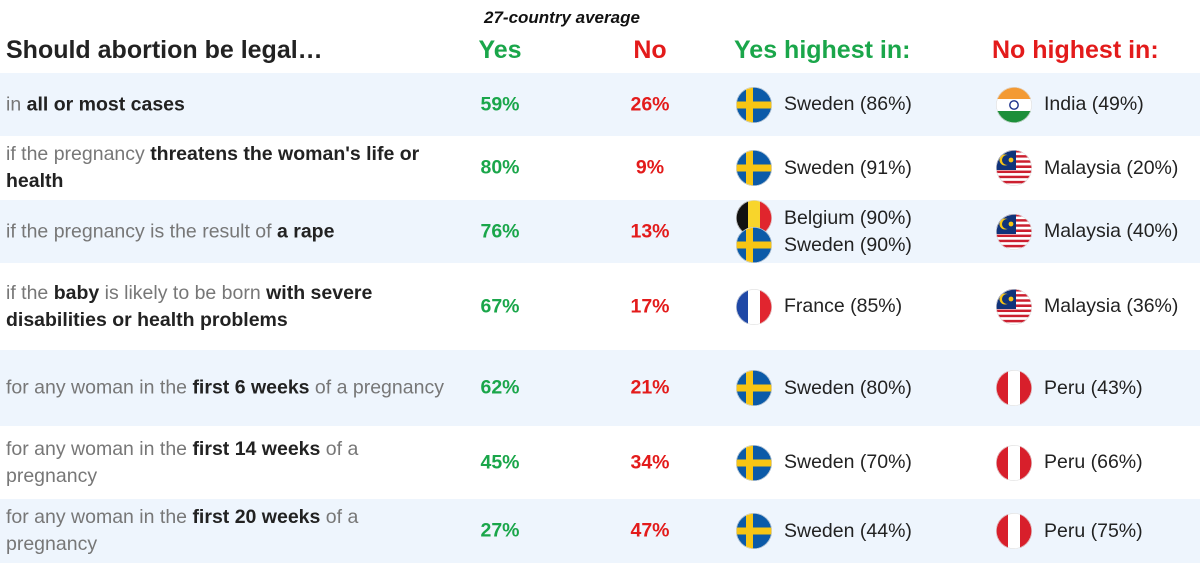 The width and height of the screenshot is (1200, 573). What do you see at coordinates (500, 231) in the screenshot?
I see `yes-value: 76%` at bounding box center [500, 231].